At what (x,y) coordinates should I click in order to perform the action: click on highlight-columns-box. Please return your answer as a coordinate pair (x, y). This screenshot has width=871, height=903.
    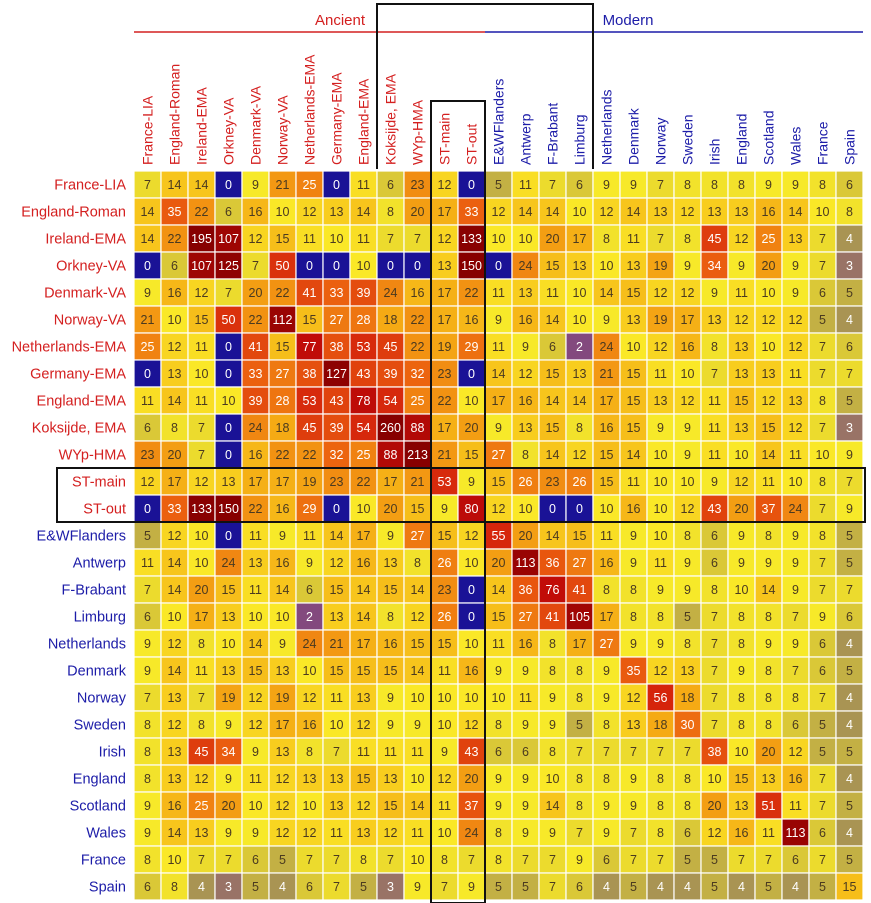
    Looking at the image, I should click on (458, 501).